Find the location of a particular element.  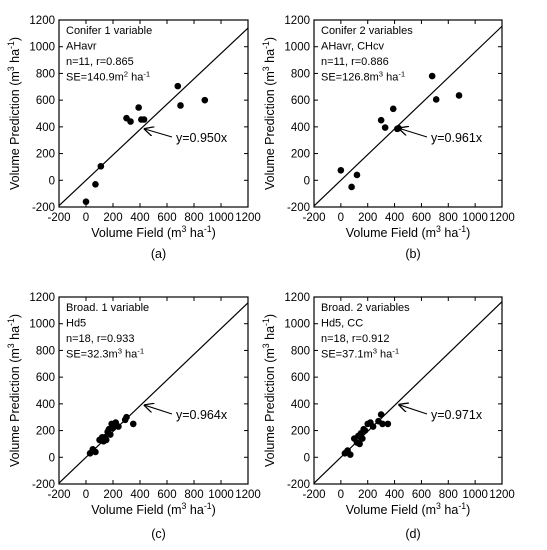

annotation-line: n=18, r=0.912 is located at coordinates (355, 339).